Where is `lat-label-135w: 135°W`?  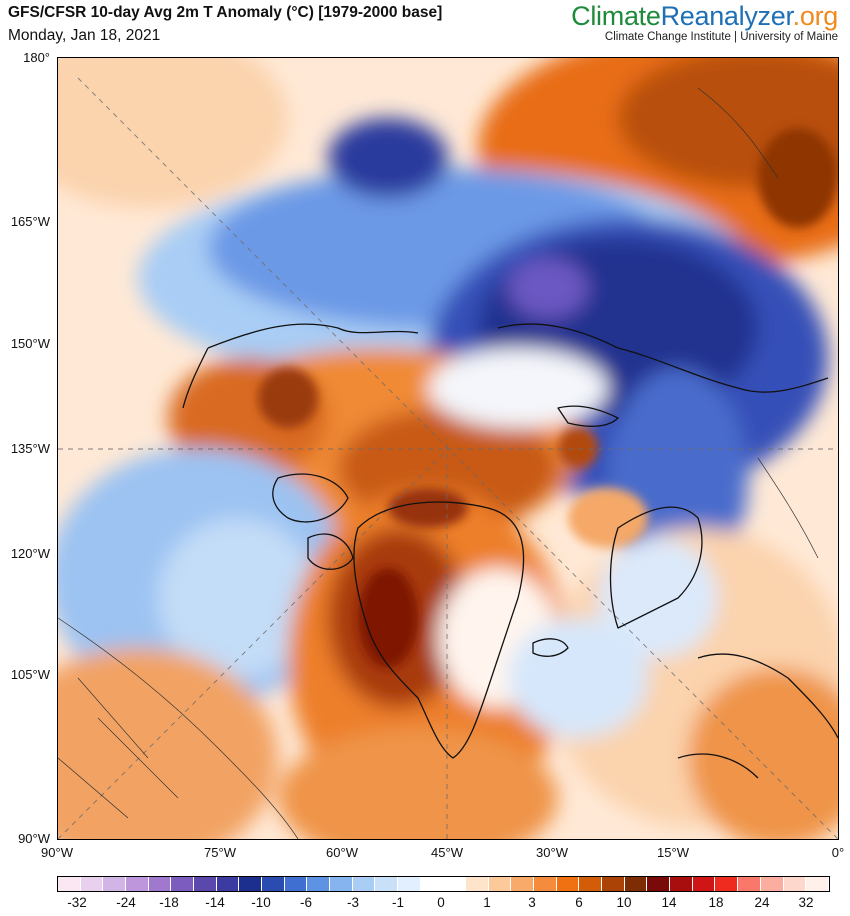 lat-label-135w: 135°W is located at coordinates (30, 448).